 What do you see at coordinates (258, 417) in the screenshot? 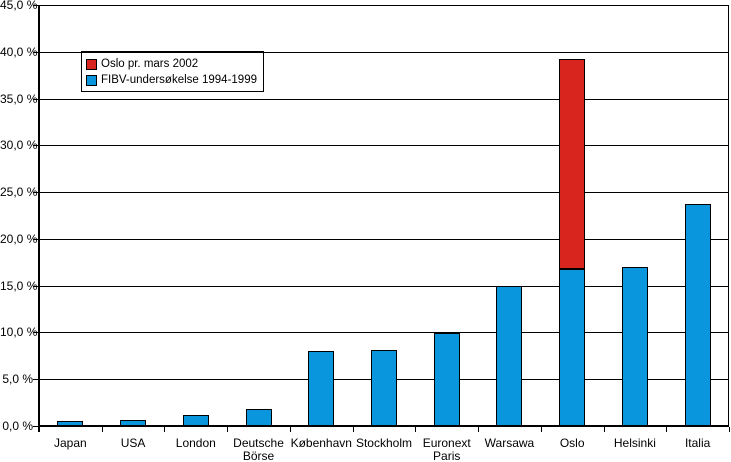
I see `bar-deutsche-b-rse-fibv-unders-kelse-1994-1999` at bounding box center [258, 417].